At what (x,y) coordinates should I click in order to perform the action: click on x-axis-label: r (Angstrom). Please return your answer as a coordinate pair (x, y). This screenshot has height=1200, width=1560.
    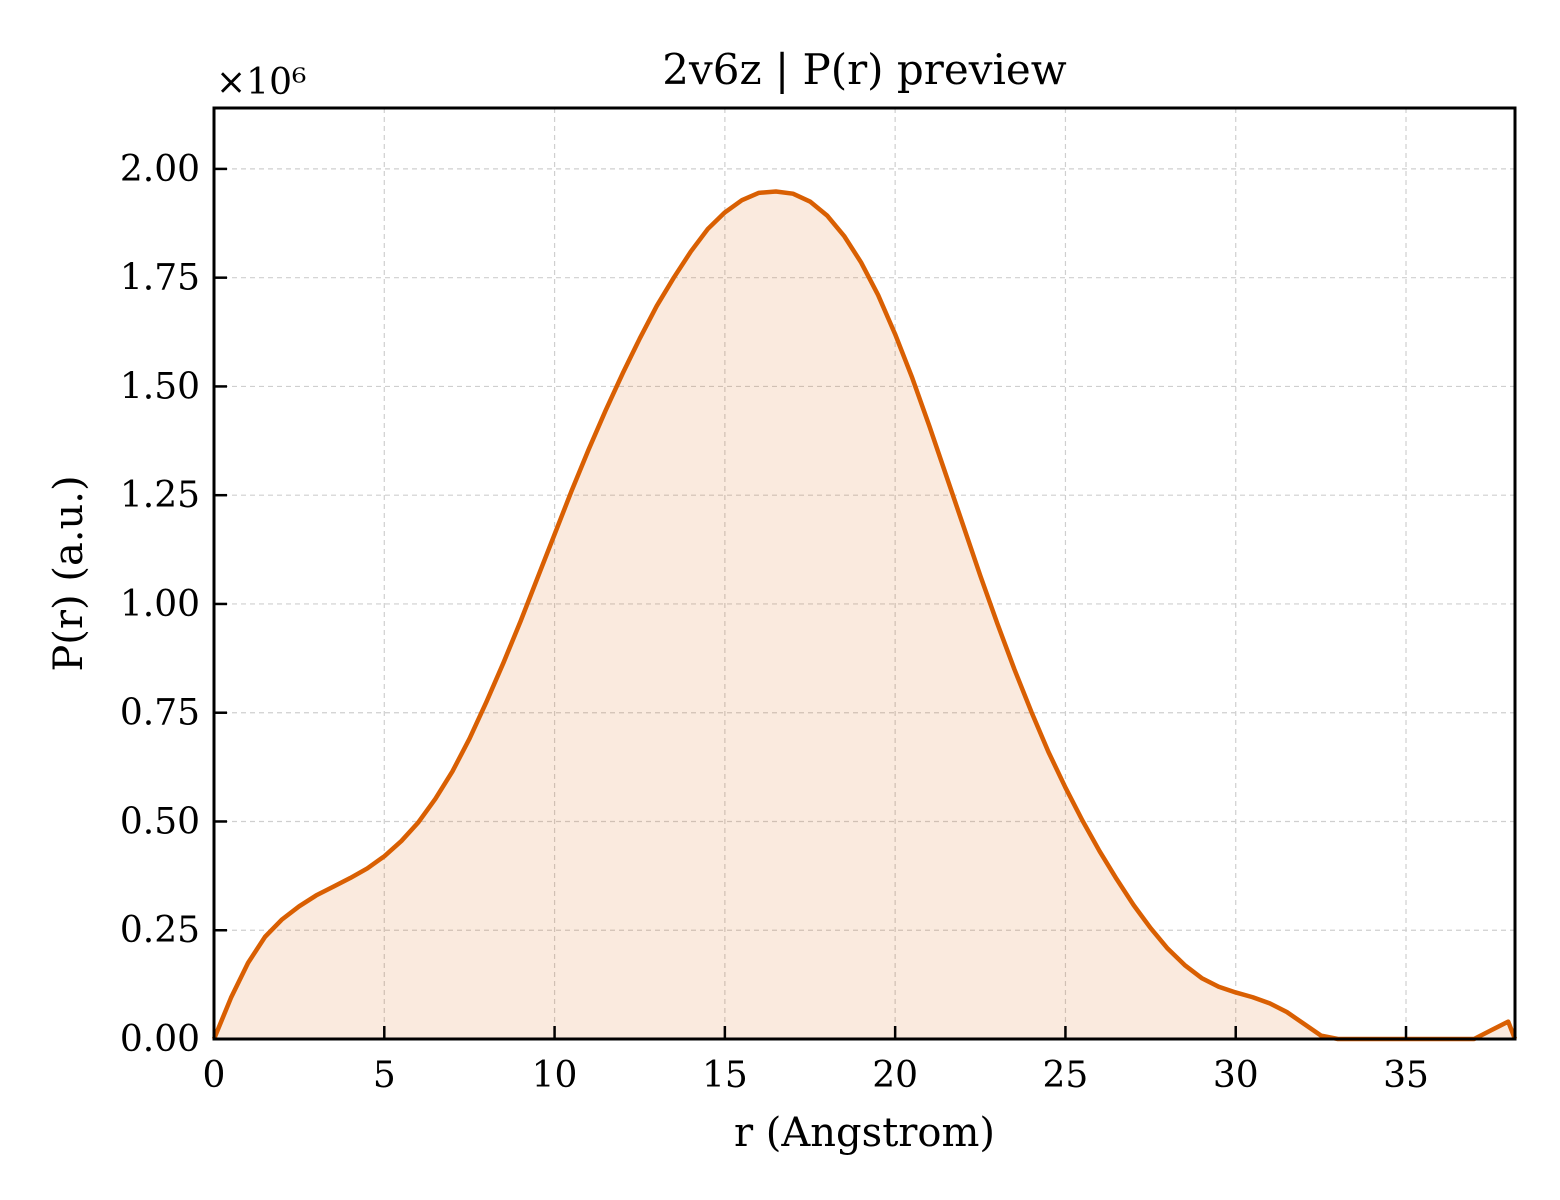
    Looking at the image, I should click on (864, 1133).